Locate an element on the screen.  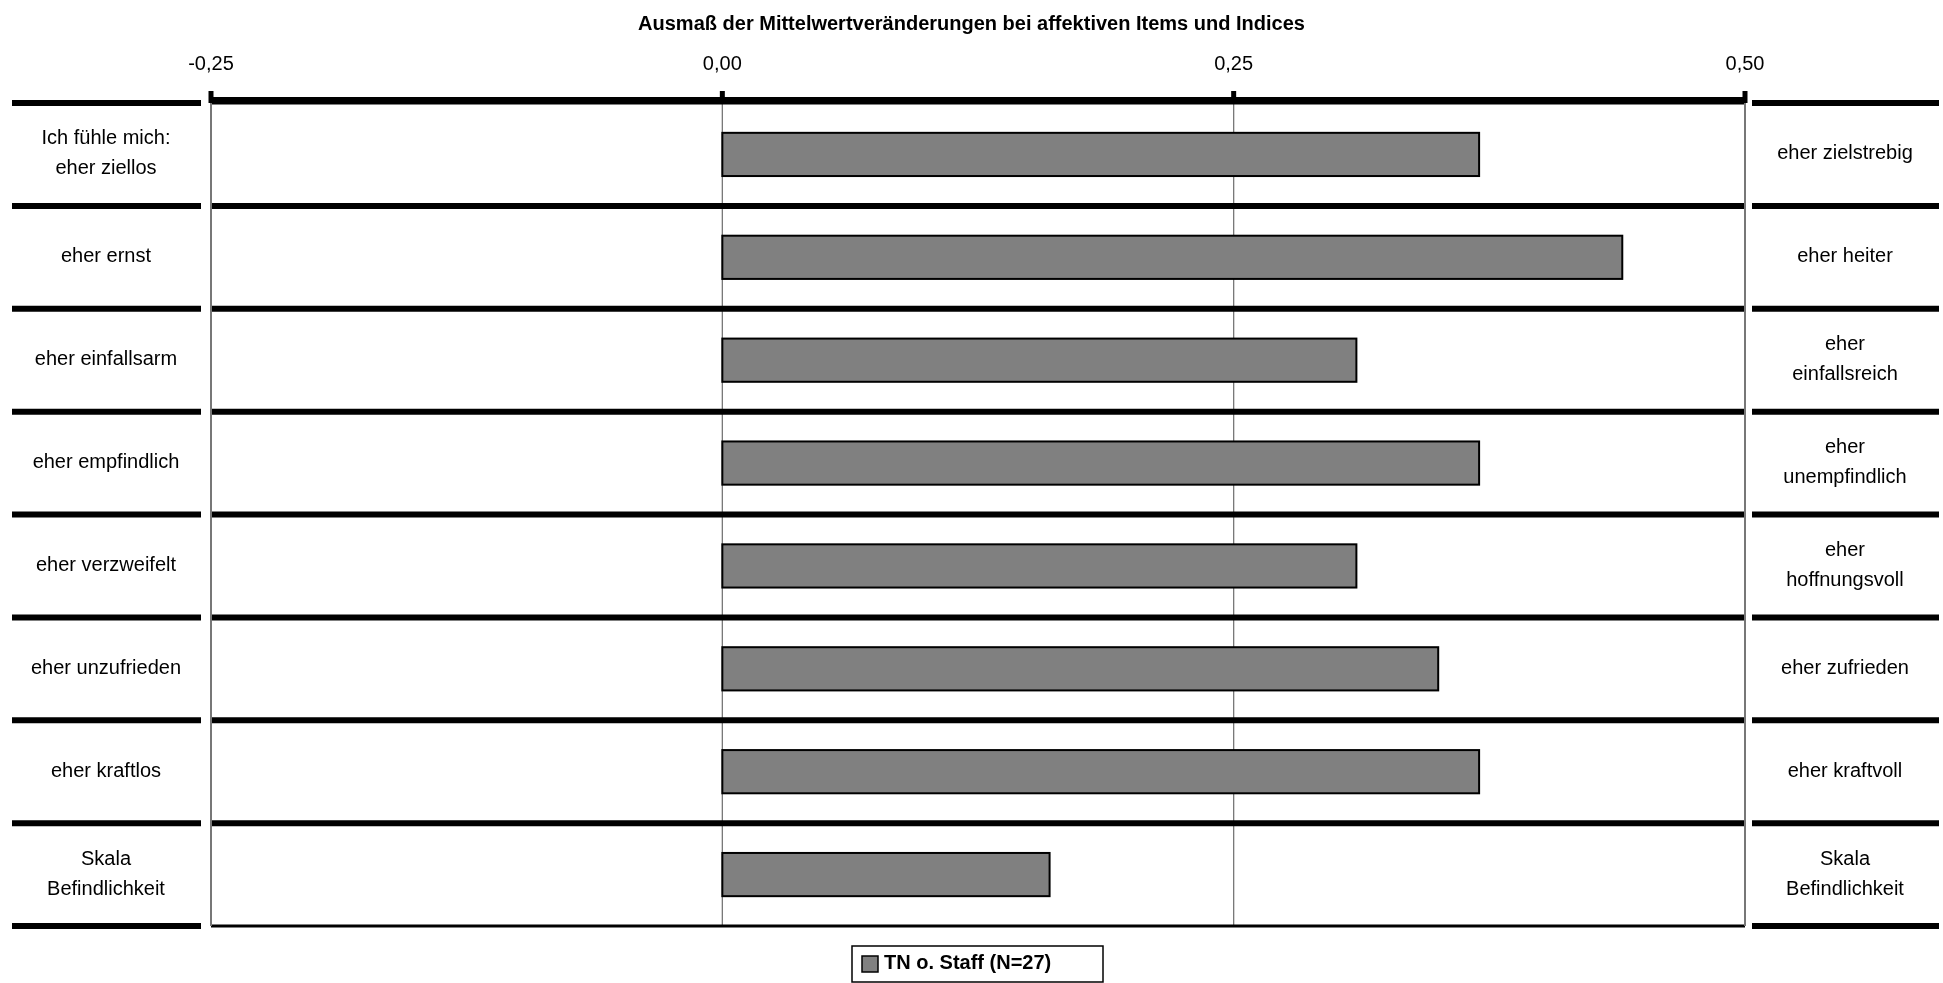
x-tick-label: -0,25 is located at coordinates (211, 63).